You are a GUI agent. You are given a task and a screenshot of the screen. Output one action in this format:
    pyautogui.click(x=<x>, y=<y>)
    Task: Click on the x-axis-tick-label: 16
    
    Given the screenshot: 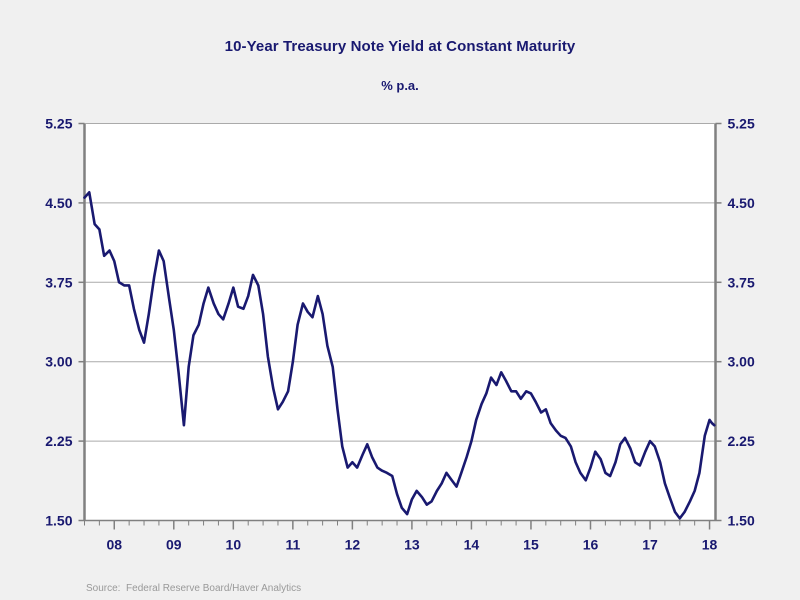 What is the action you would take?
    pyautogui.click(x=591, y=545)
    